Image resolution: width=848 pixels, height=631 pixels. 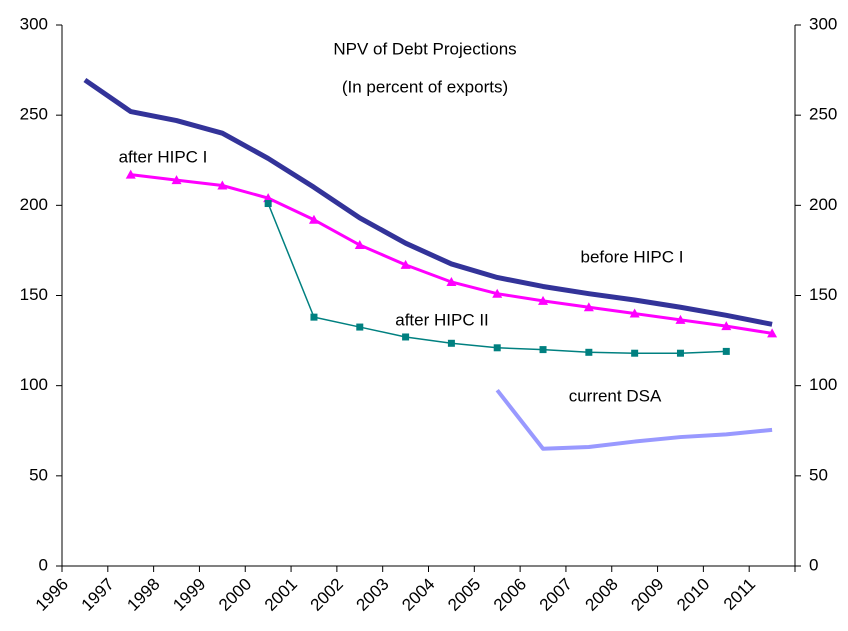 I want to click on y2-tick-label: 300, so click(x=823, y=23).